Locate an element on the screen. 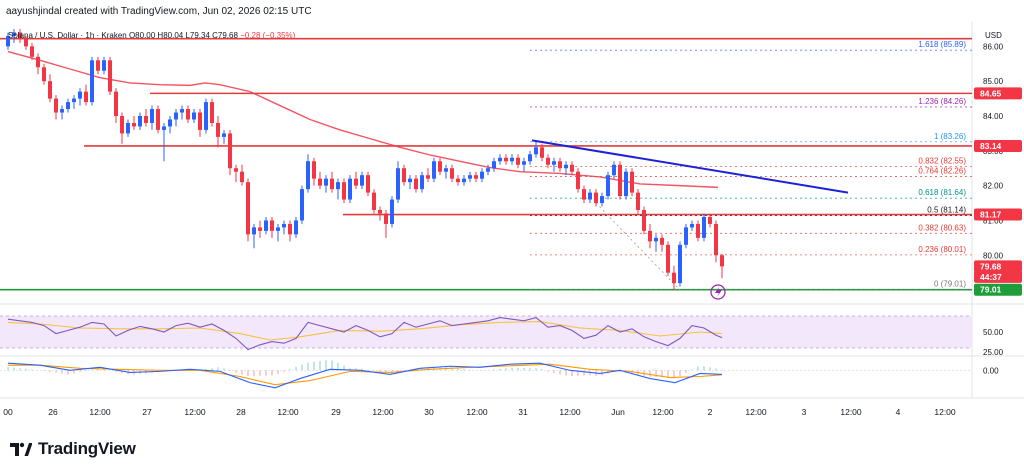 The width and height of the screenshot is (1024, 472). tradingview-brand-text: TradingView is located at coordinates (87, 448).